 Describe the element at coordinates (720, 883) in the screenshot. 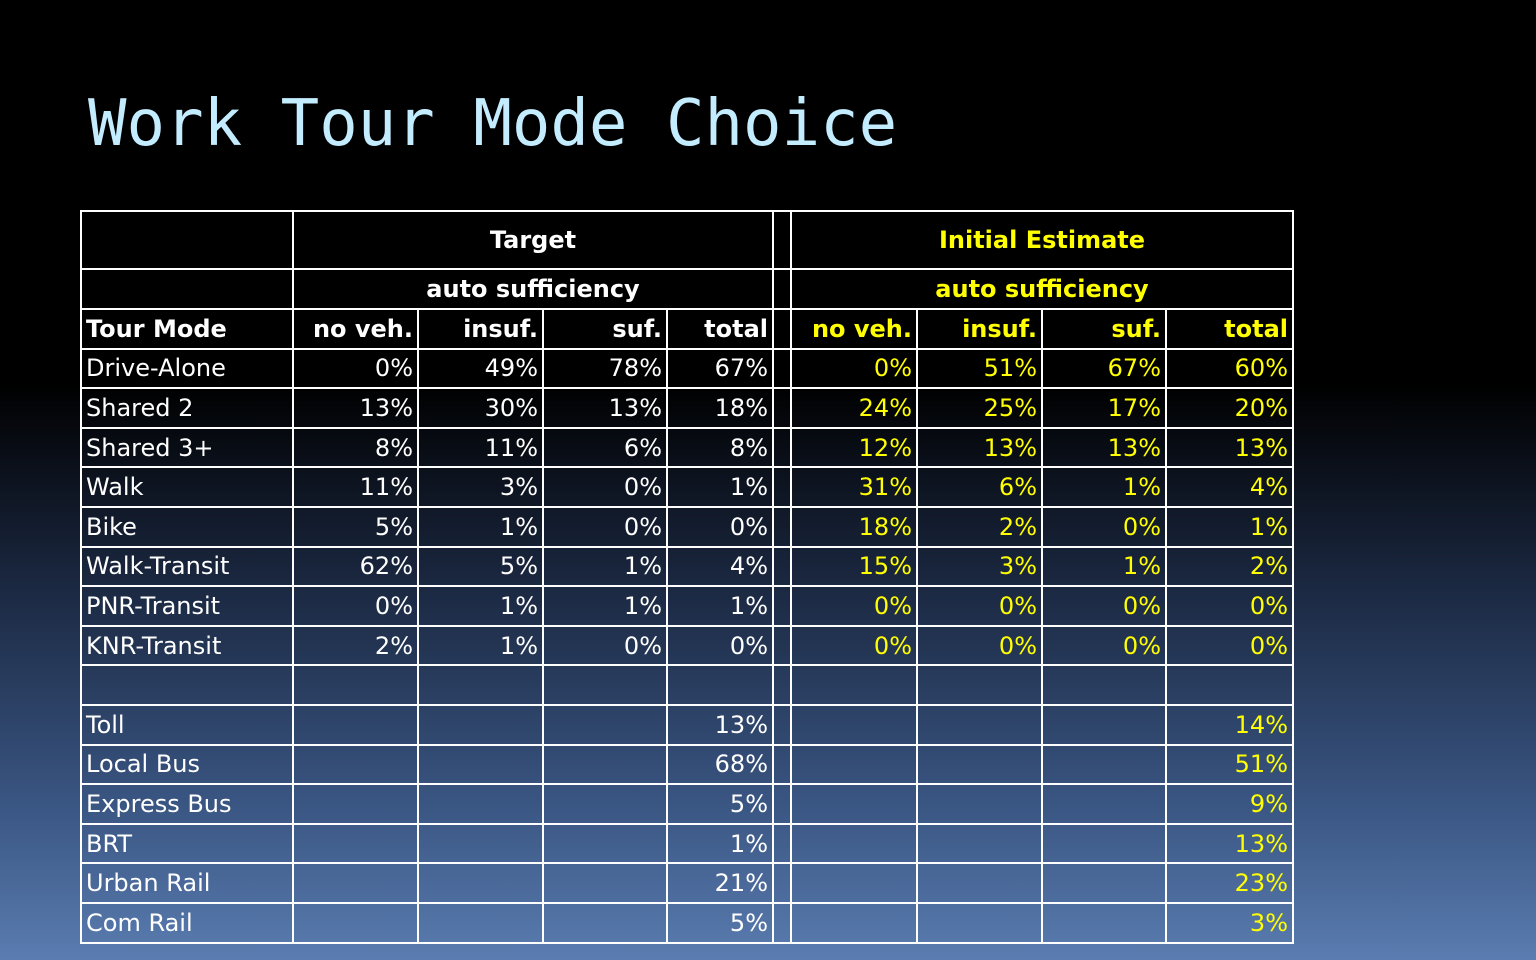

I see `target-total-cell: 21%` at that location.